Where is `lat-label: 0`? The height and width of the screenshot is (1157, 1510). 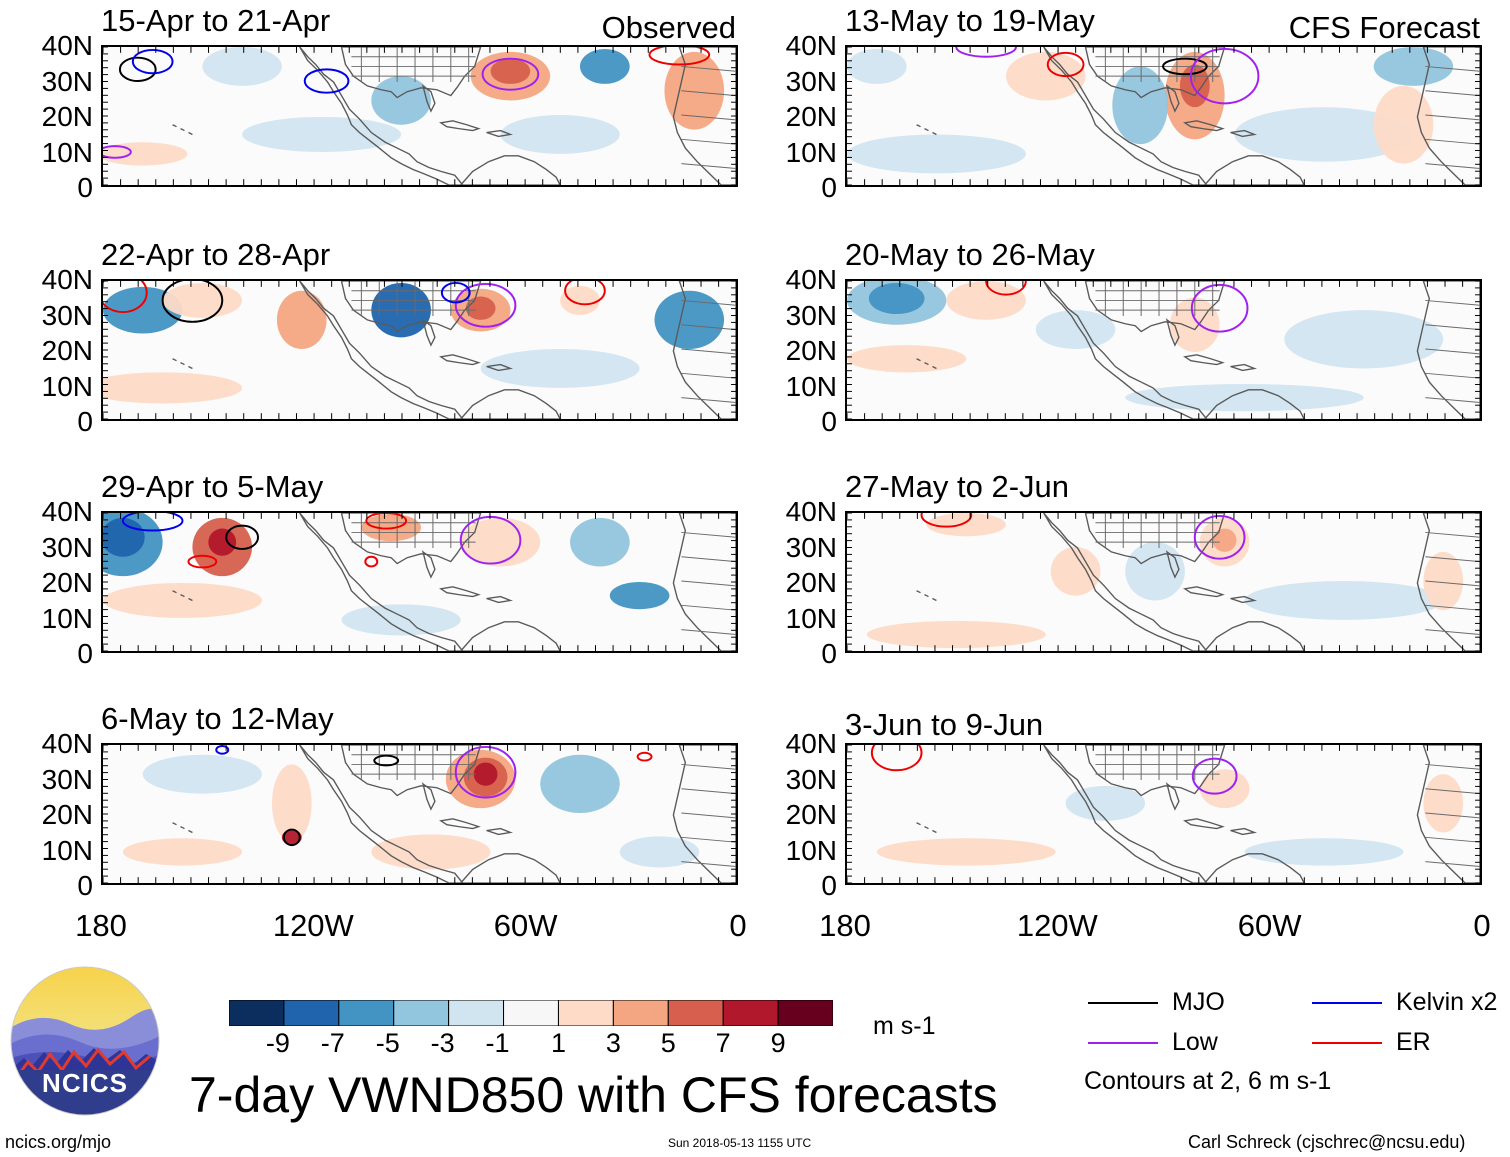
lat-label: 0 is located at coordinates (85, 653).